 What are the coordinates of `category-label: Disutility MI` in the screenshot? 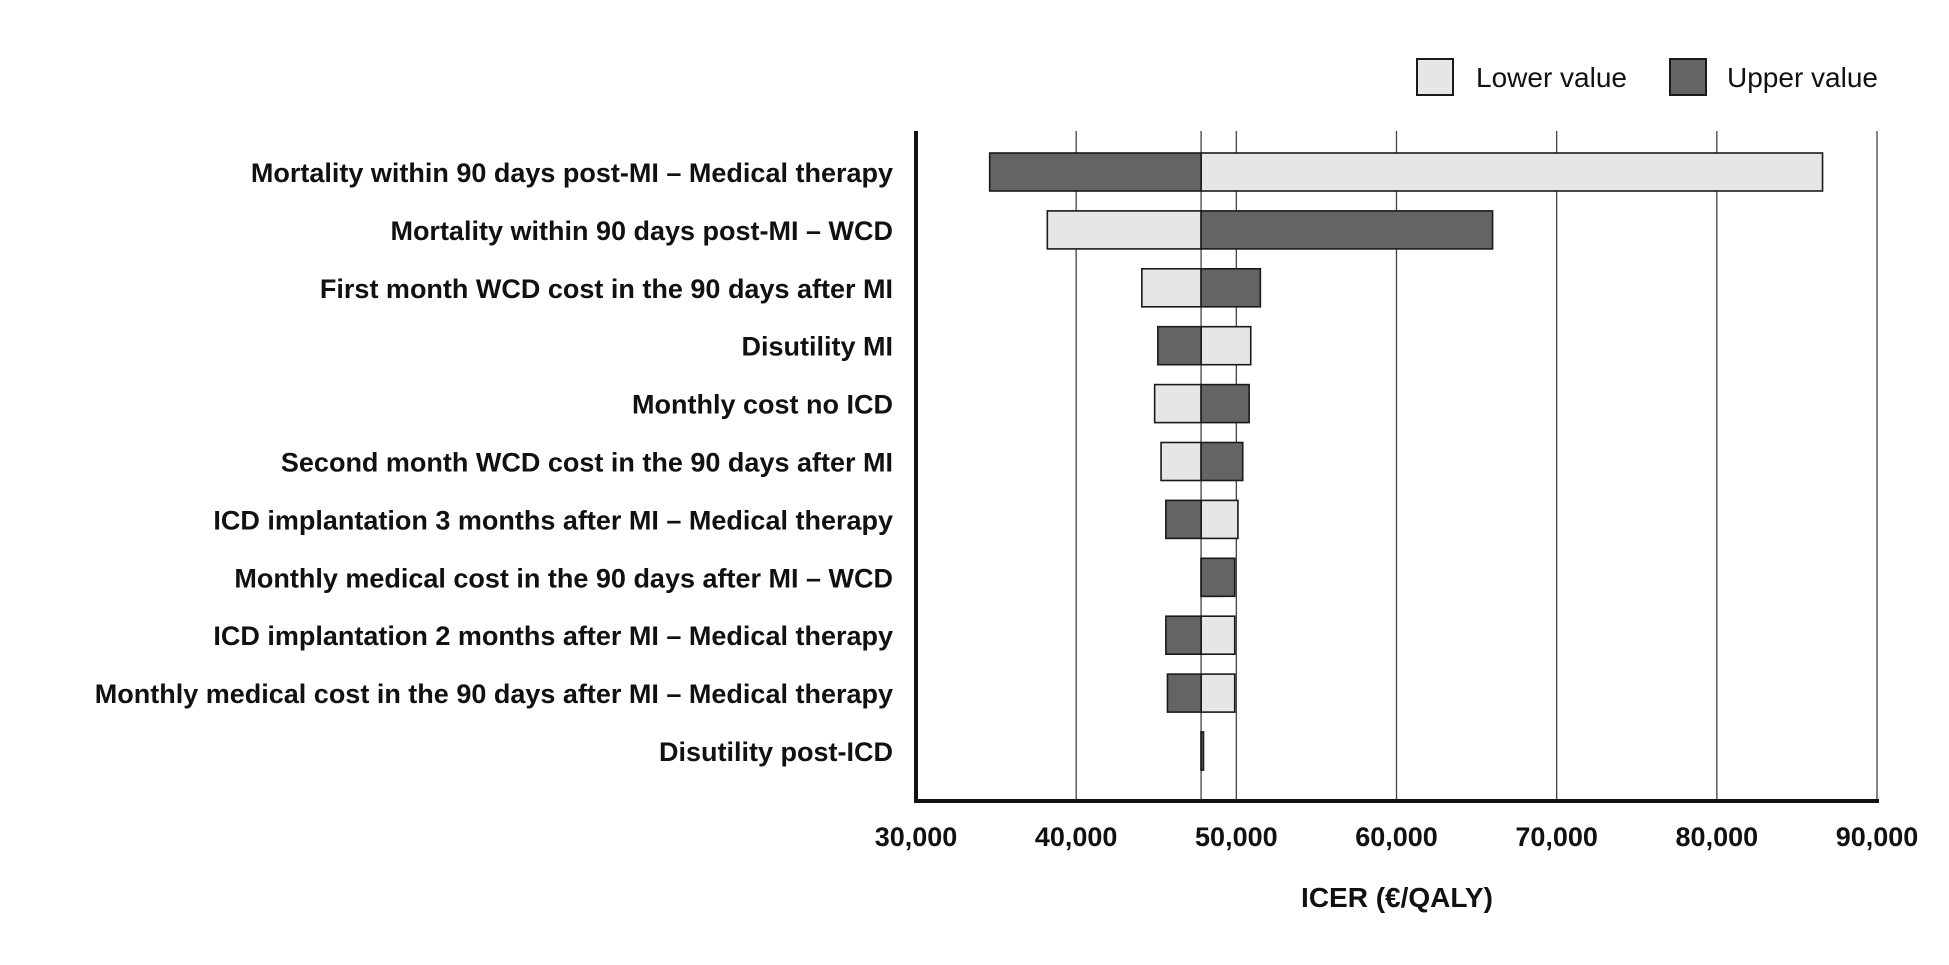 It's located at (817, 347).